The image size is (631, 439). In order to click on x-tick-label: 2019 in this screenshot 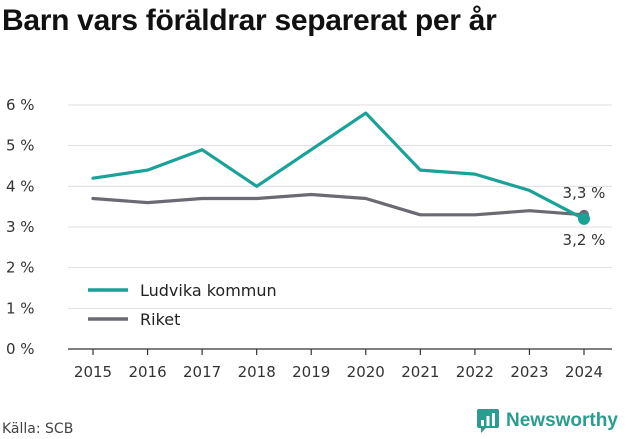, I will do `click(311, 372)`.